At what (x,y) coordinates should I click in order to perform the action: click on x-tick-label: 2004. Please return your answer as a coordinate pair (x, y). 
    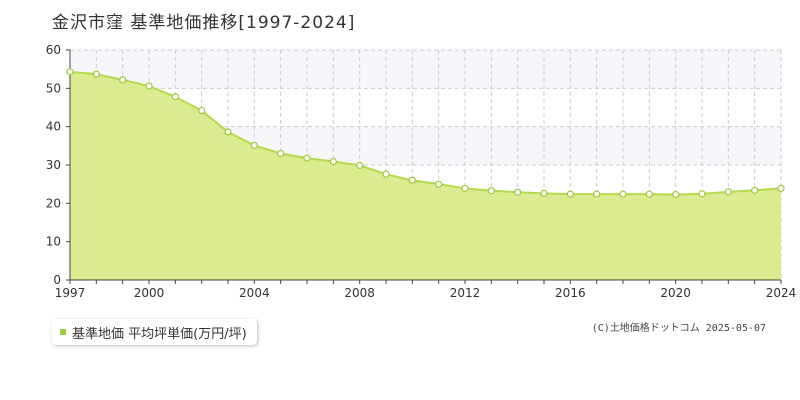
    Looking at the image, I should click on (254, 293).